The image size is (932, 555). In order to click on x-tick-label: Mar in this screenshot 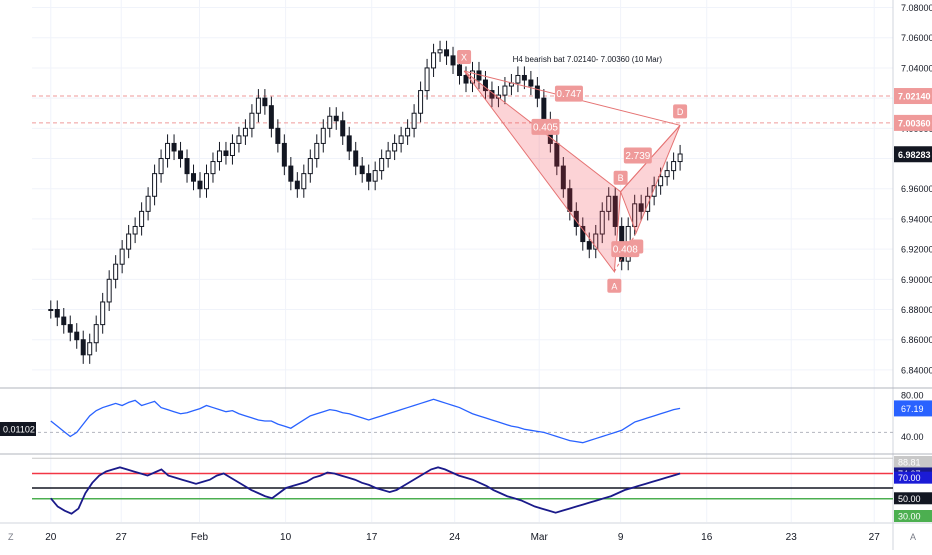, I will do `click(540, 537)`.